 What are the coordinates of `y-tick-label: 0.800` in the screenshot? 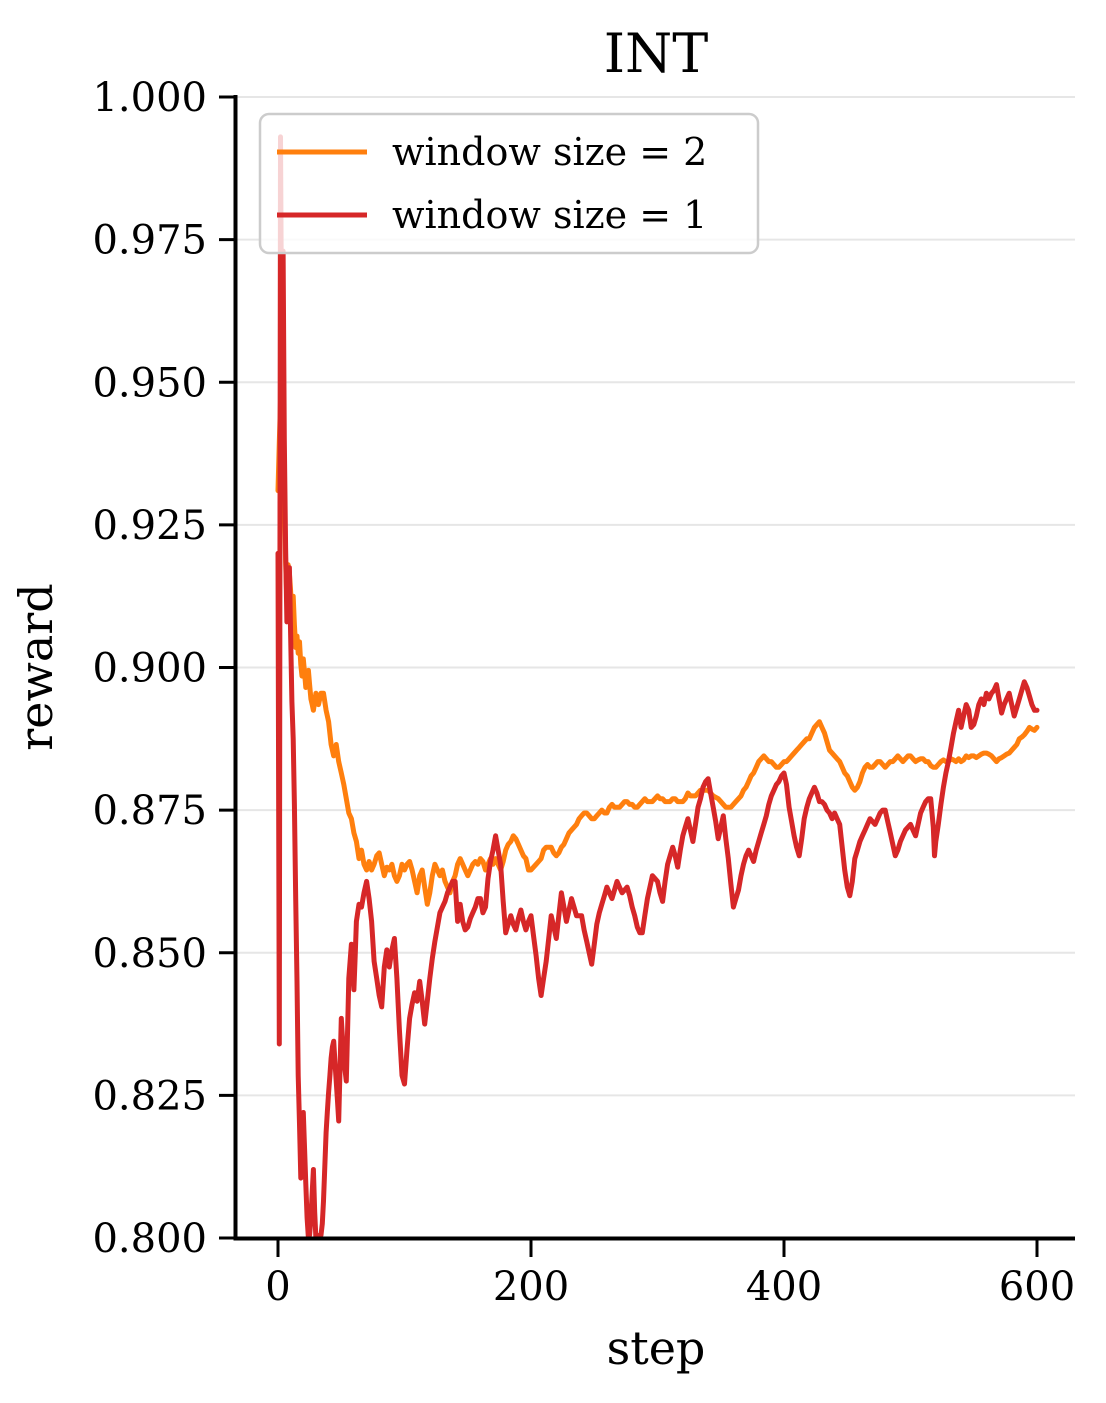 It's located at (149, 1239).